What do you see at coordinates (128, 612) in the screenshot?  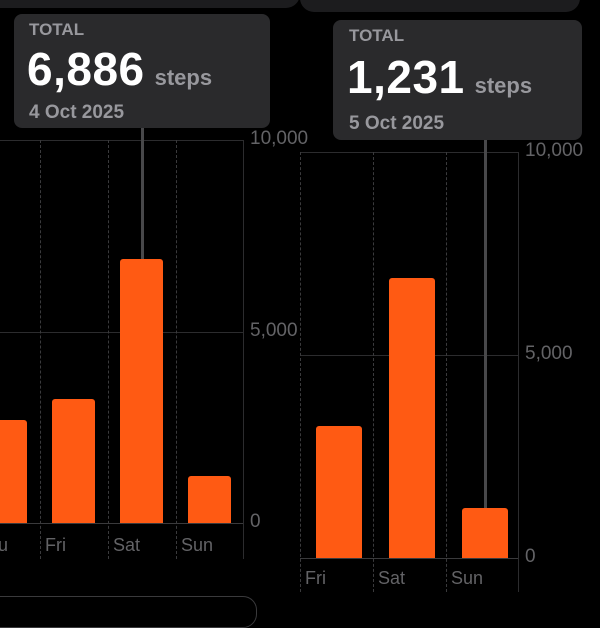 I see `card-bottom-left` at bounding box center [128, 612].